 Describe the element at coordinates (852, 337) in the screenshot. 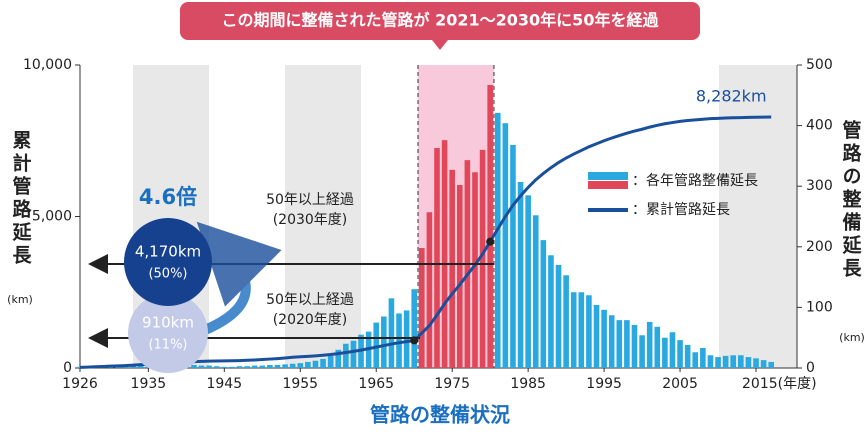

I see `y2-axis-unit: (km)` at that location.